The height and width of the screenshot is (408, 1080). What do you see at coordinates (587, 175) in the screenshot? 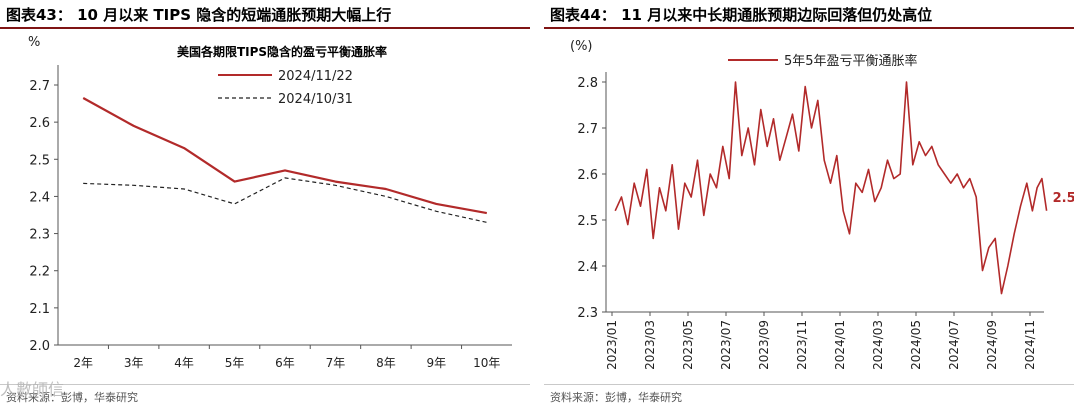
I see `right-y-tick-label: 2.6` at bounding box center [587, 175].